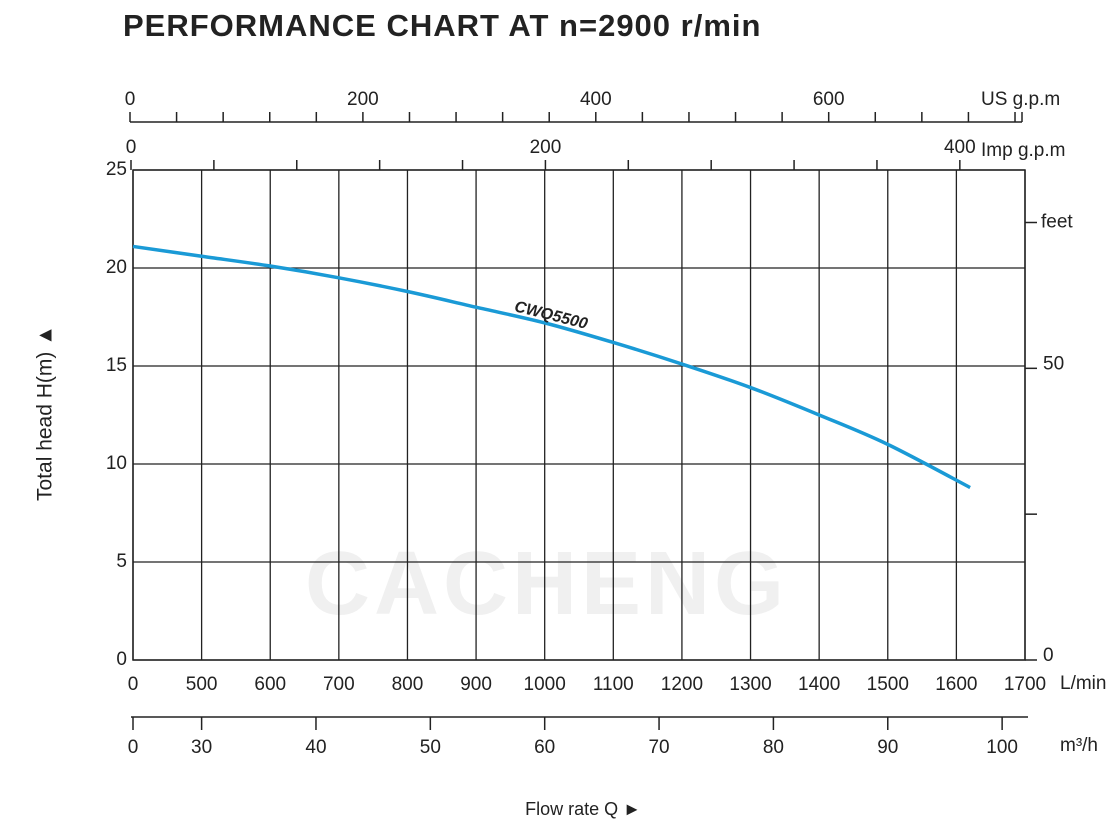  I want to click on x-tick-label: 1300, so click(750, 684).